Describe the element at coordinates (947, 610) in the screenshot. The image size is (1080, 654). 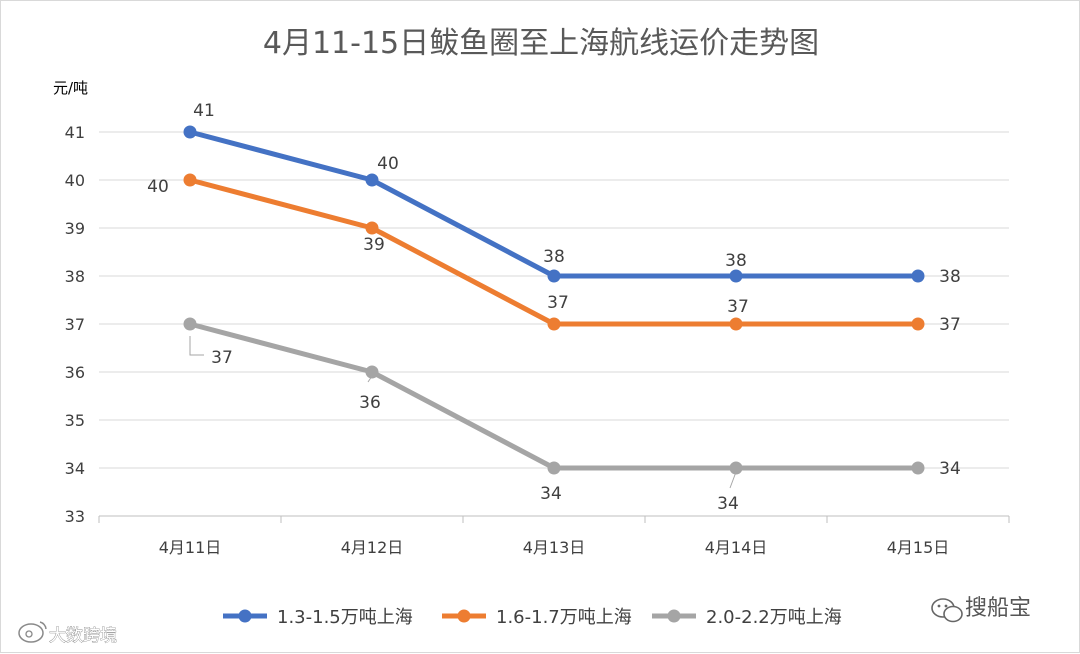
I see `wechat-icon` at that location.